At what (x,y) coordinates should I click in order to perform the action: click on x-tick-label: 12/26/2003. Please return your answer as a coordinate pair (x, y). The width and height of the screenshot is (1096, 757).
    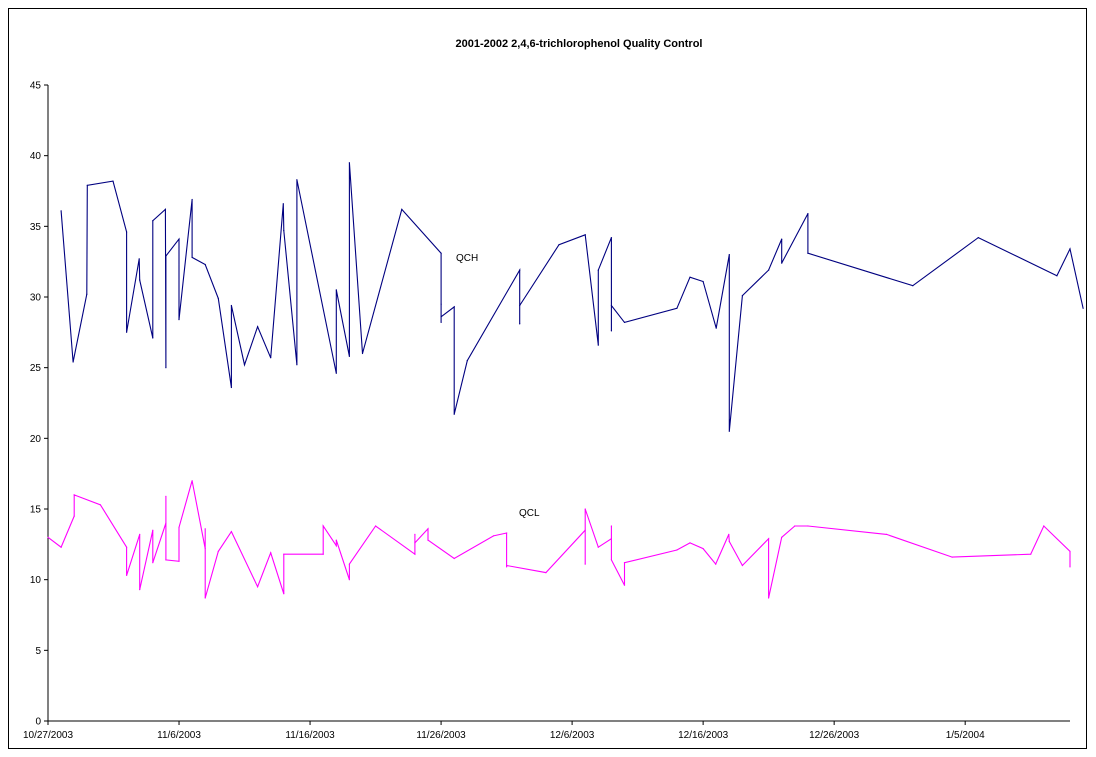
    Looking at the image, I should click on (834, 735).